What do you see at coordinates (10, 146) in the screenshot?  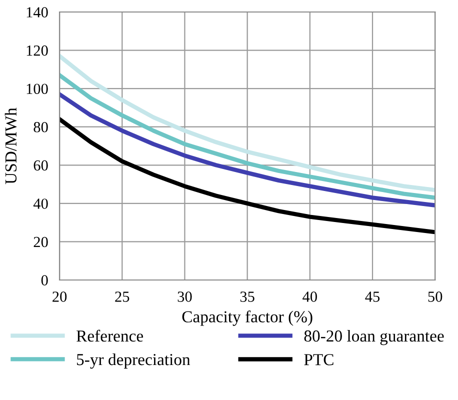 I see `y-axis-title: USD/MWh` at bounding box center [10, 146].